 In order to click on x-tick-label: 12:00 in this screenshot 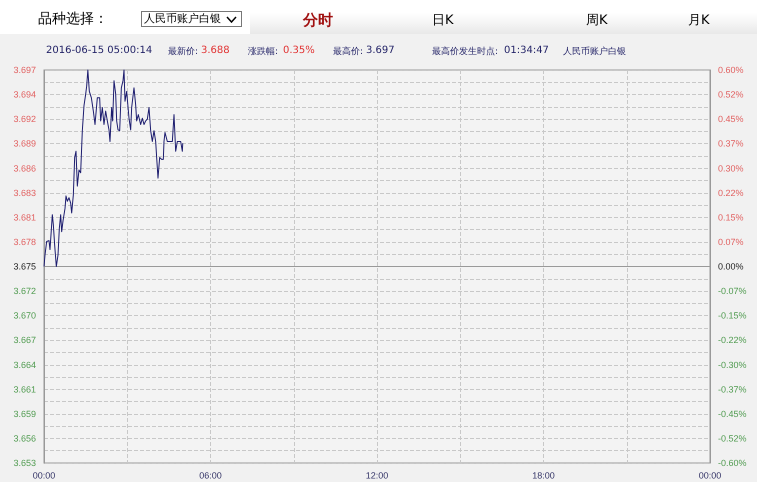, I will do `click(377, 475)`.